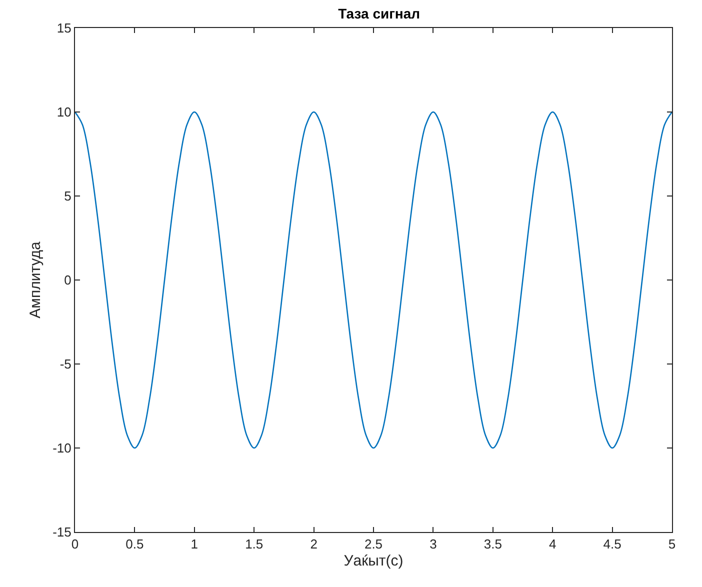 The width and height of the screenshot is (702, 587). I want to click on y-tick-label: 5, so click(68, 196).